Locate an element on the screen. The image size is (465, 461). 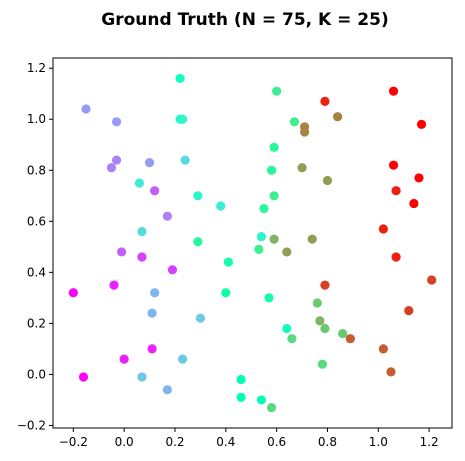
x-tick-label: 0.6 is located at coordinates (276, 442).